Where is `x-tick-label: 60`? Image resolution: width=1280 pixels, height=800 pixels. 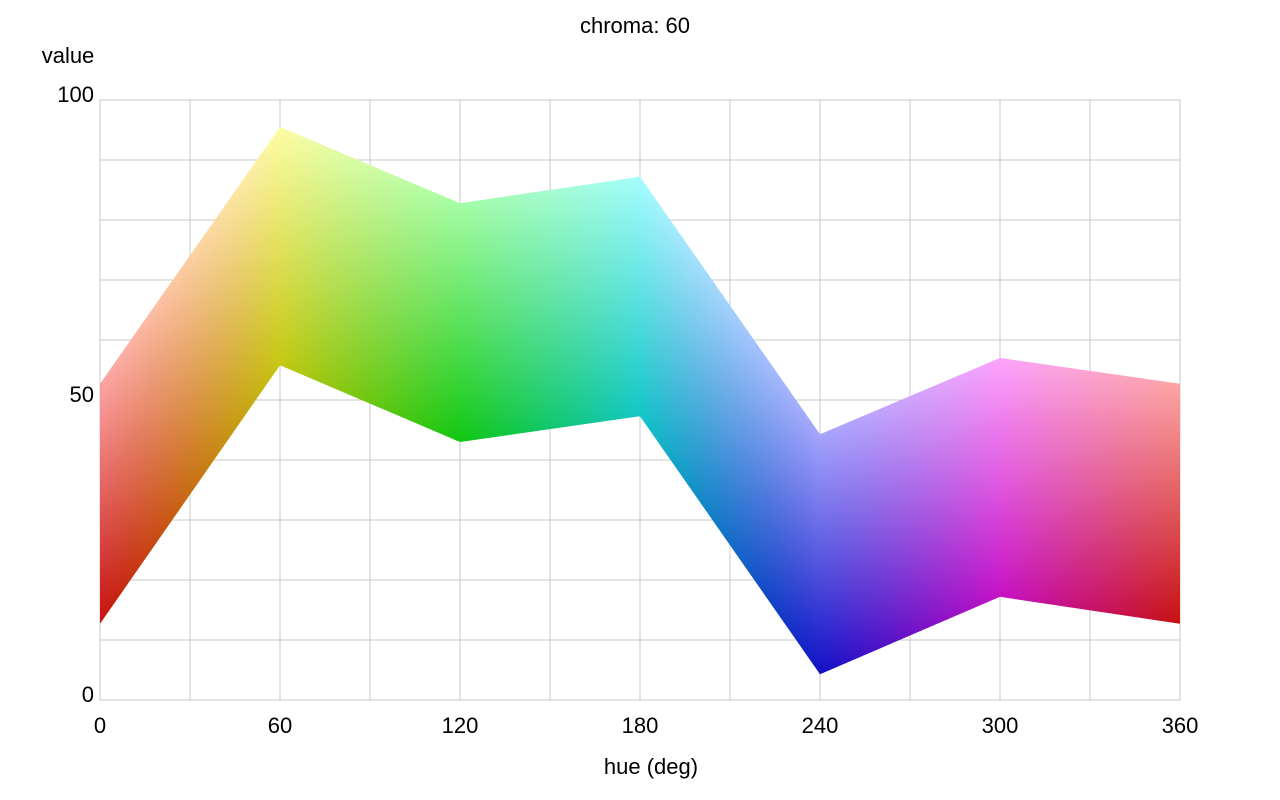
x-tick-label: 60 is located at coordinates (280, 725).